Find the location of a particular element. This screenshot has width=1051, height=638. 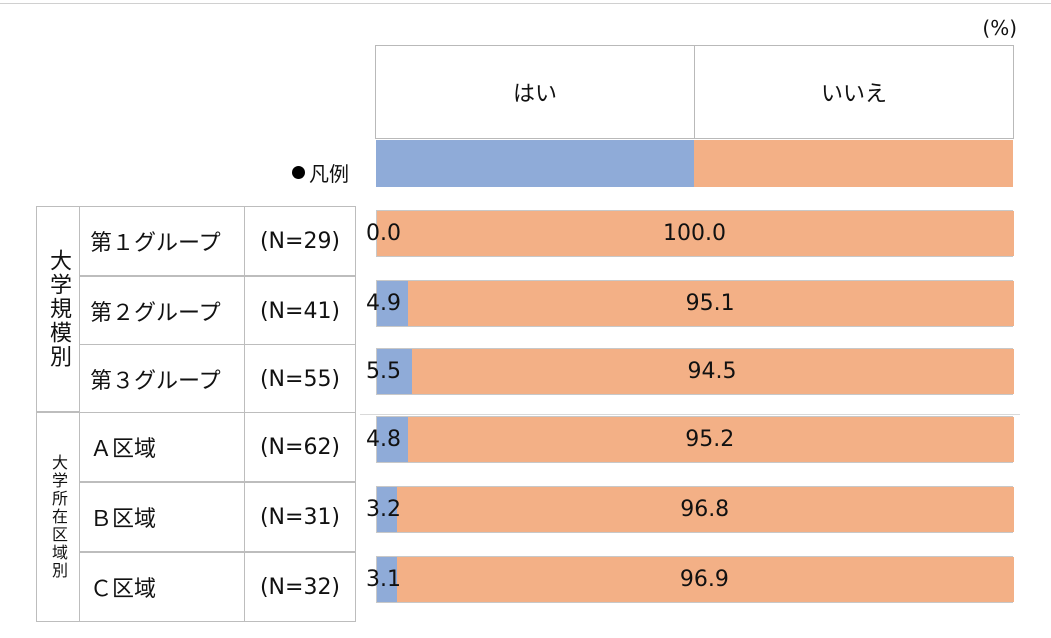

header-yes-label: はい is located at coordinates (534, 94).